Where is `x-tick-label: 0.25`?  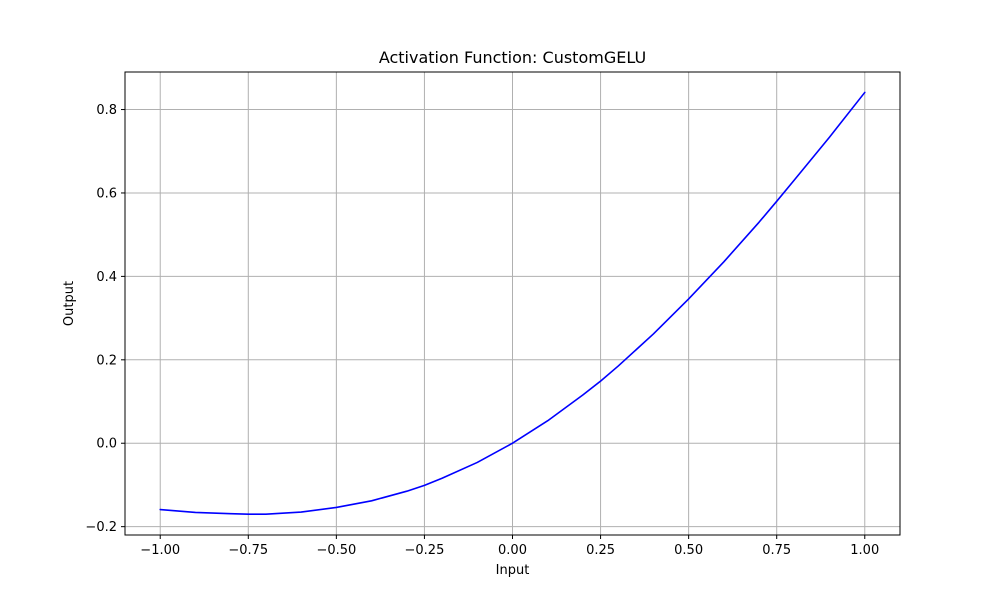 x-tick-label: 0.25 is located at coordinates (600, 550).